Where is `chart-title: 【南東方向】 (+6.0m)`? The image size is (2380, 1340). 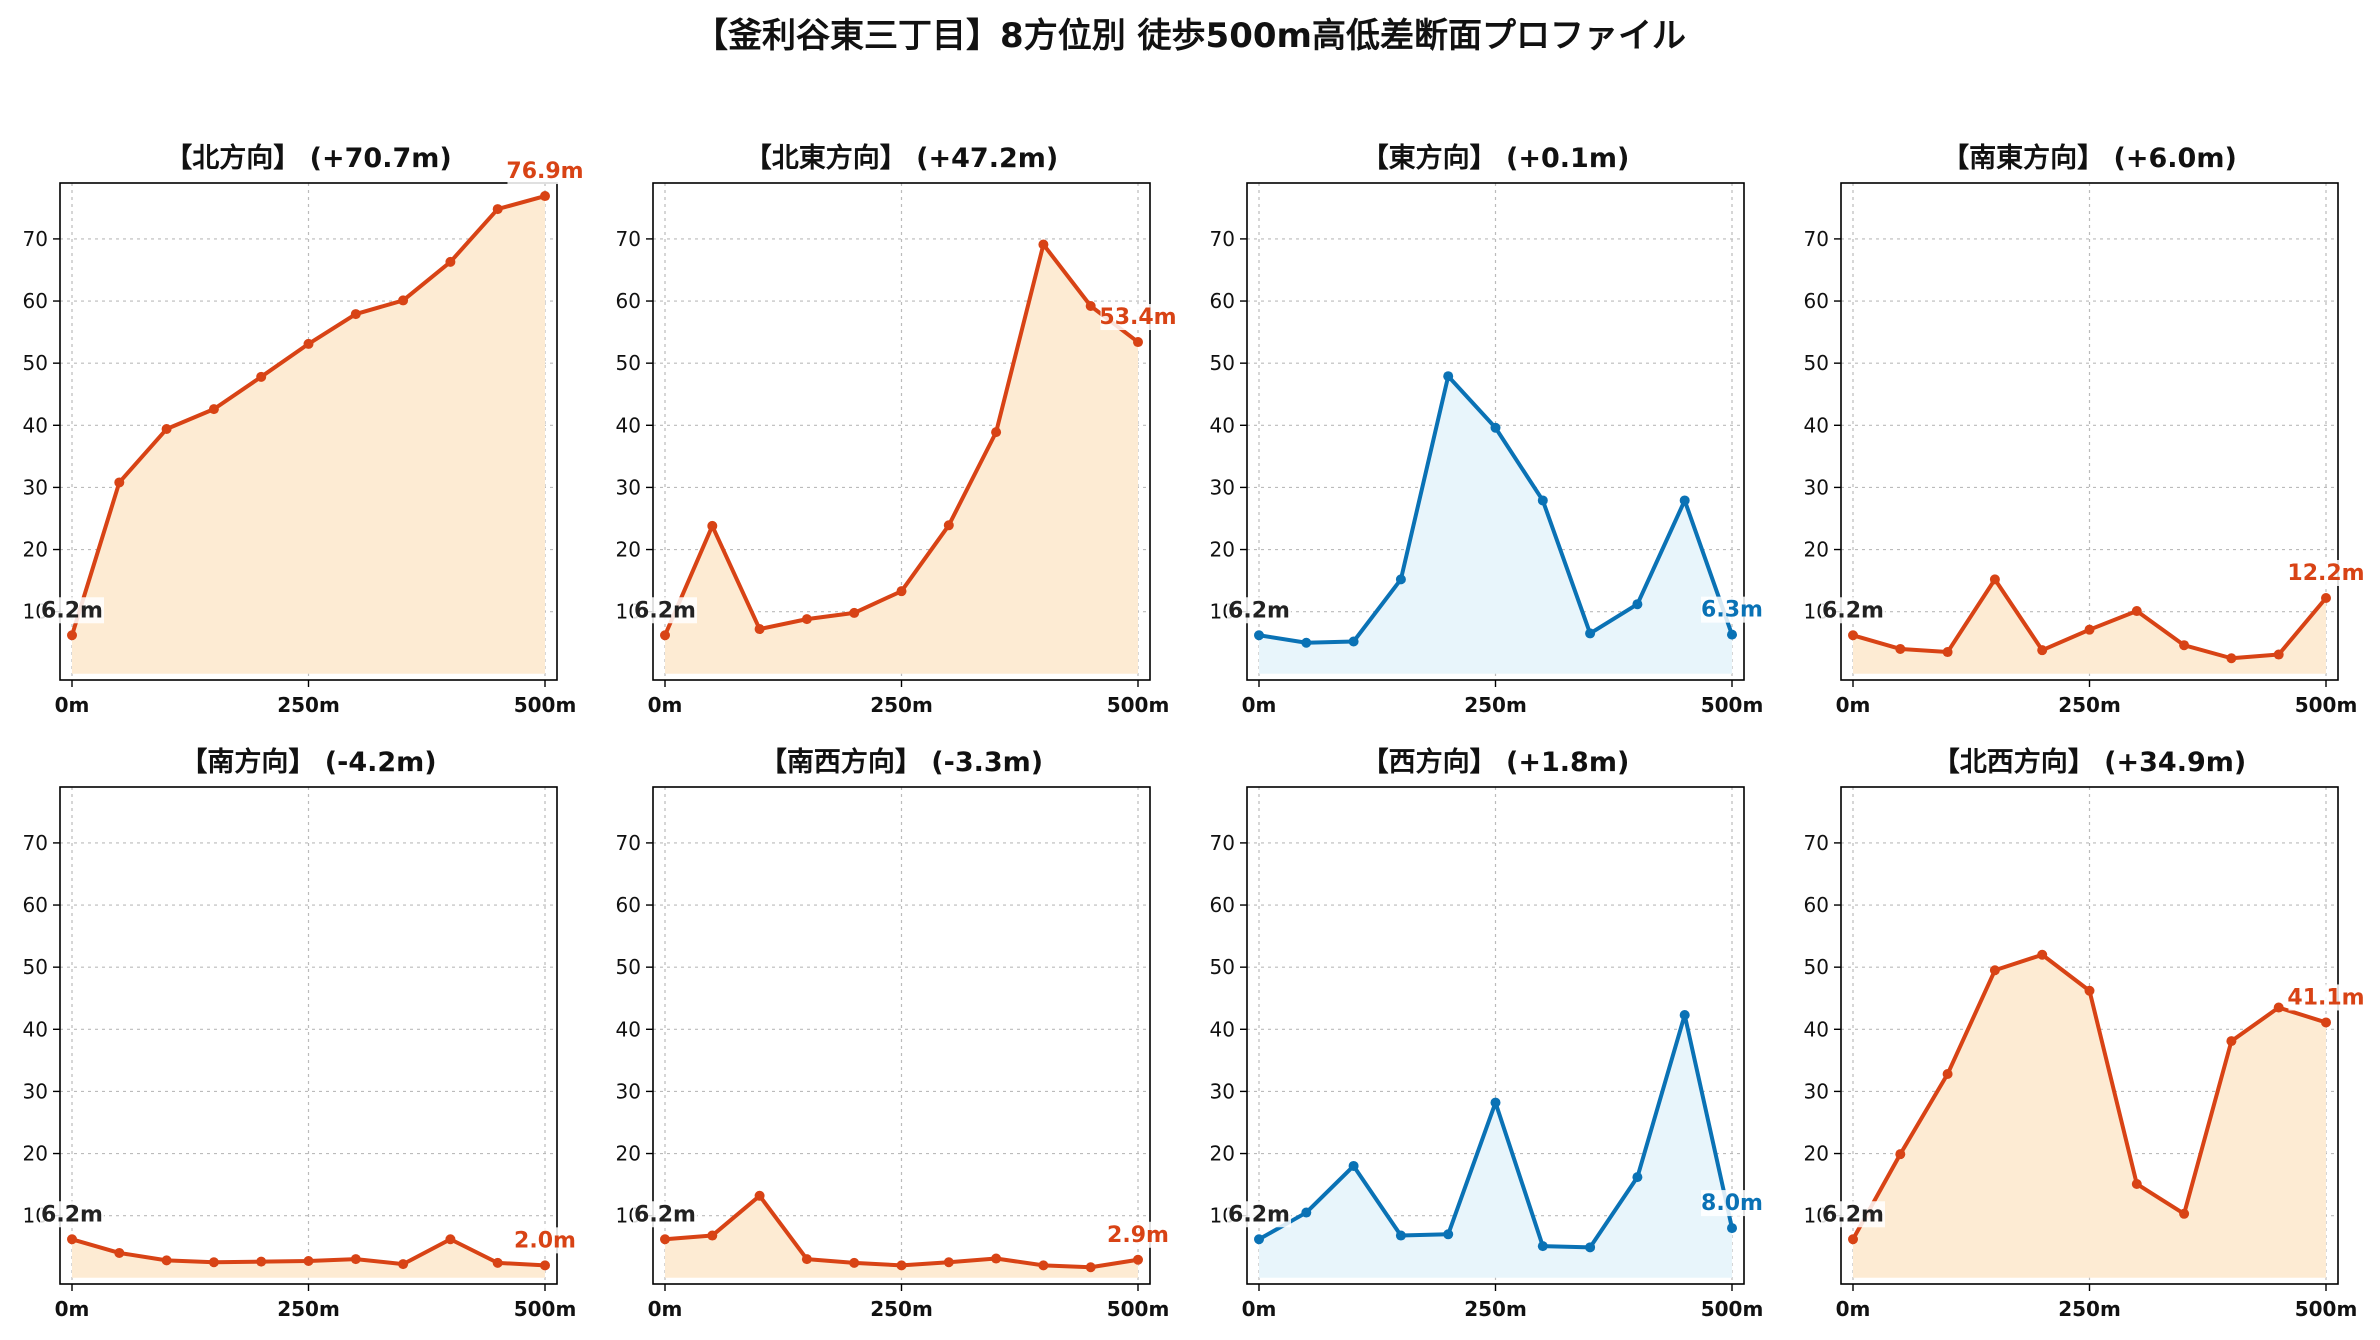 chart-title: 【南東方向】 (+6.0m) is located at coordinates (2089, 158).